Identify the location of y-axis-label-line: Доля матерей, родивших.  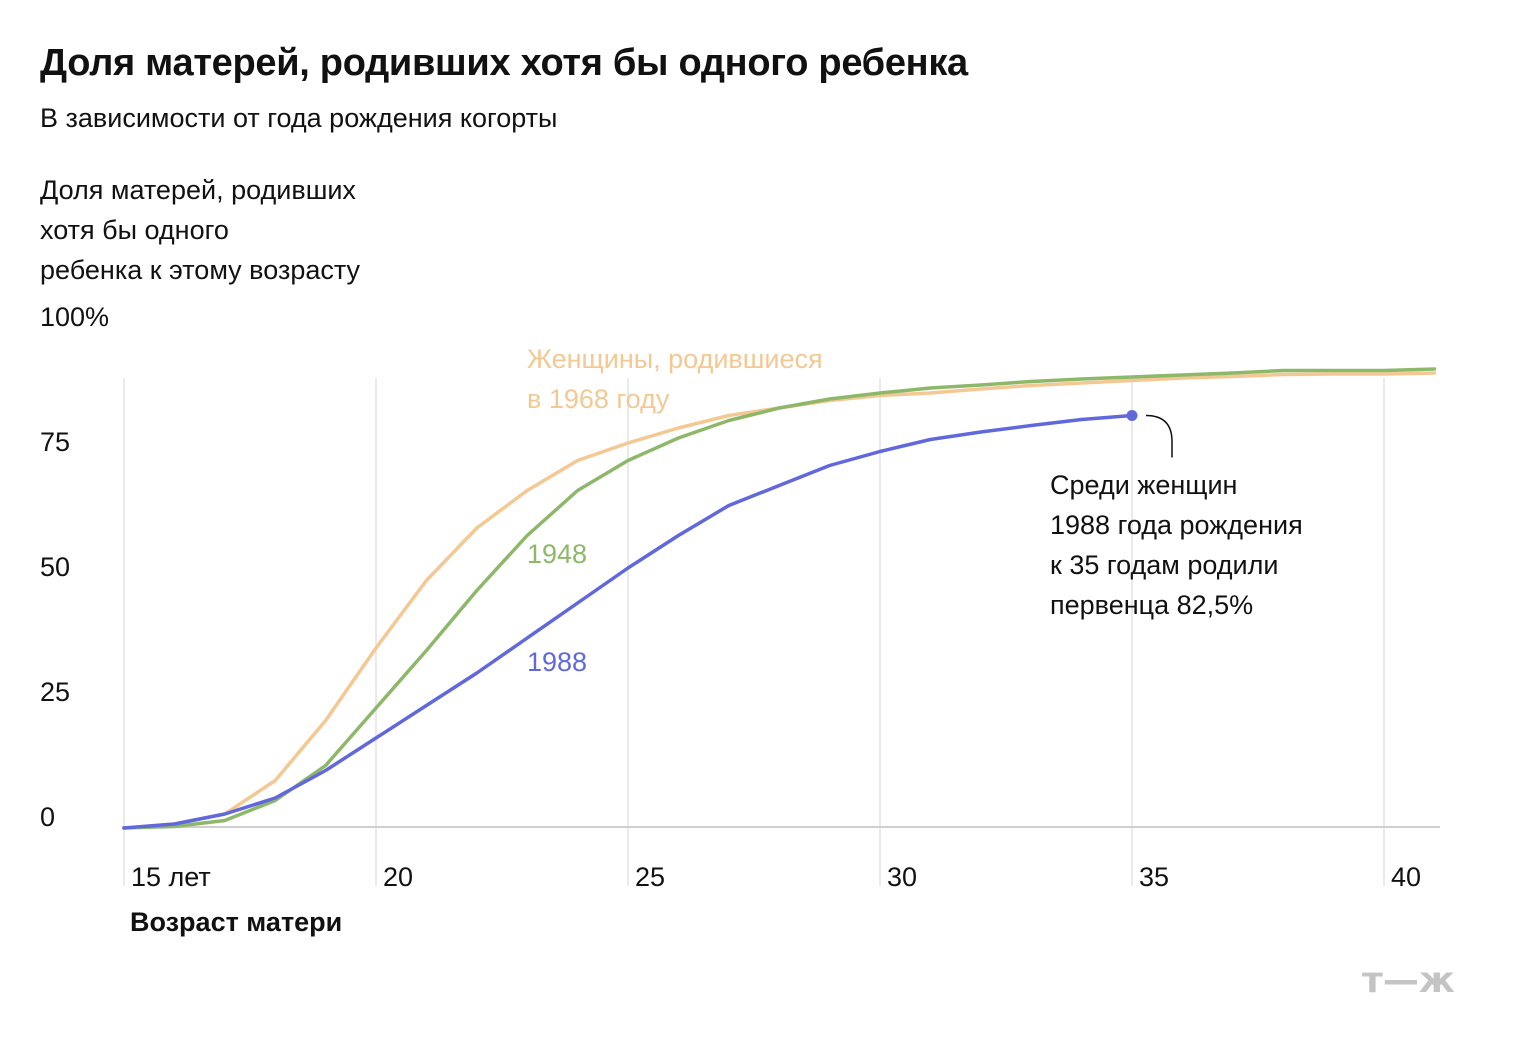
(198, 190).